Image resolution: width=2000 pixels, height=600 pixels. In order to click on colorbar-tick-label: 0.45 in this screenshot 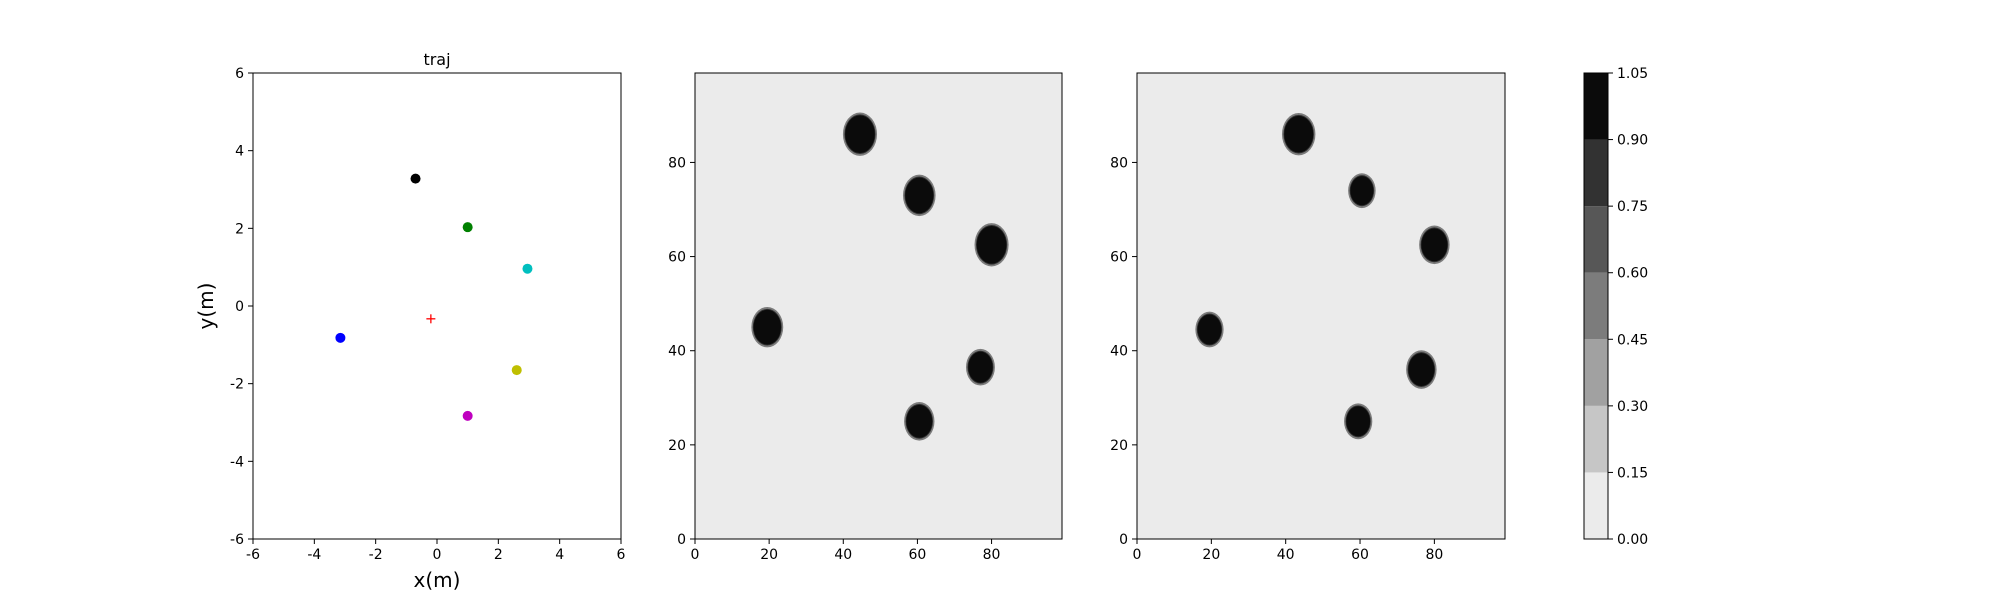, I will do `click(1632, 340)`.